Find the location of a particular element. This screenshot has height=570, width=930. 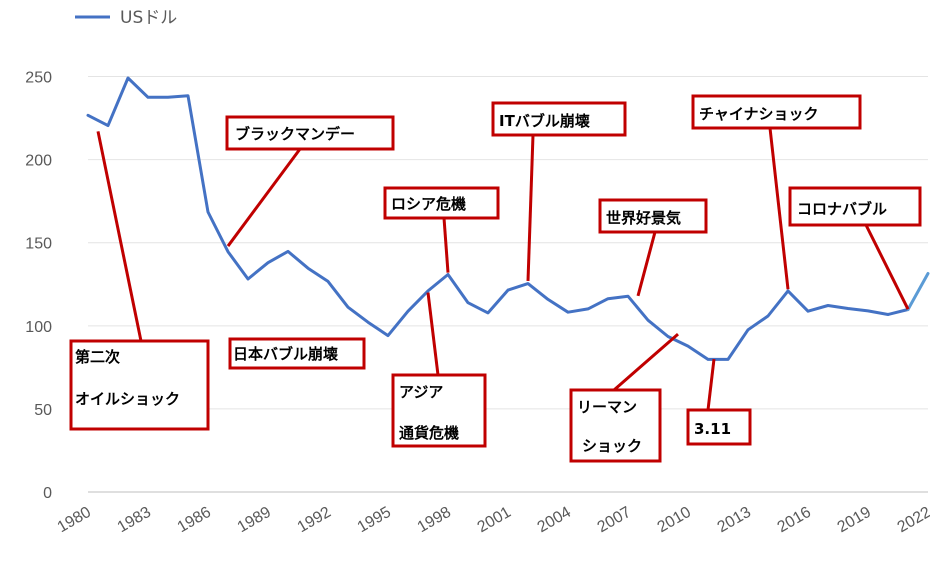

annotation-label: オイルショック is located at coordinates (127, 399).